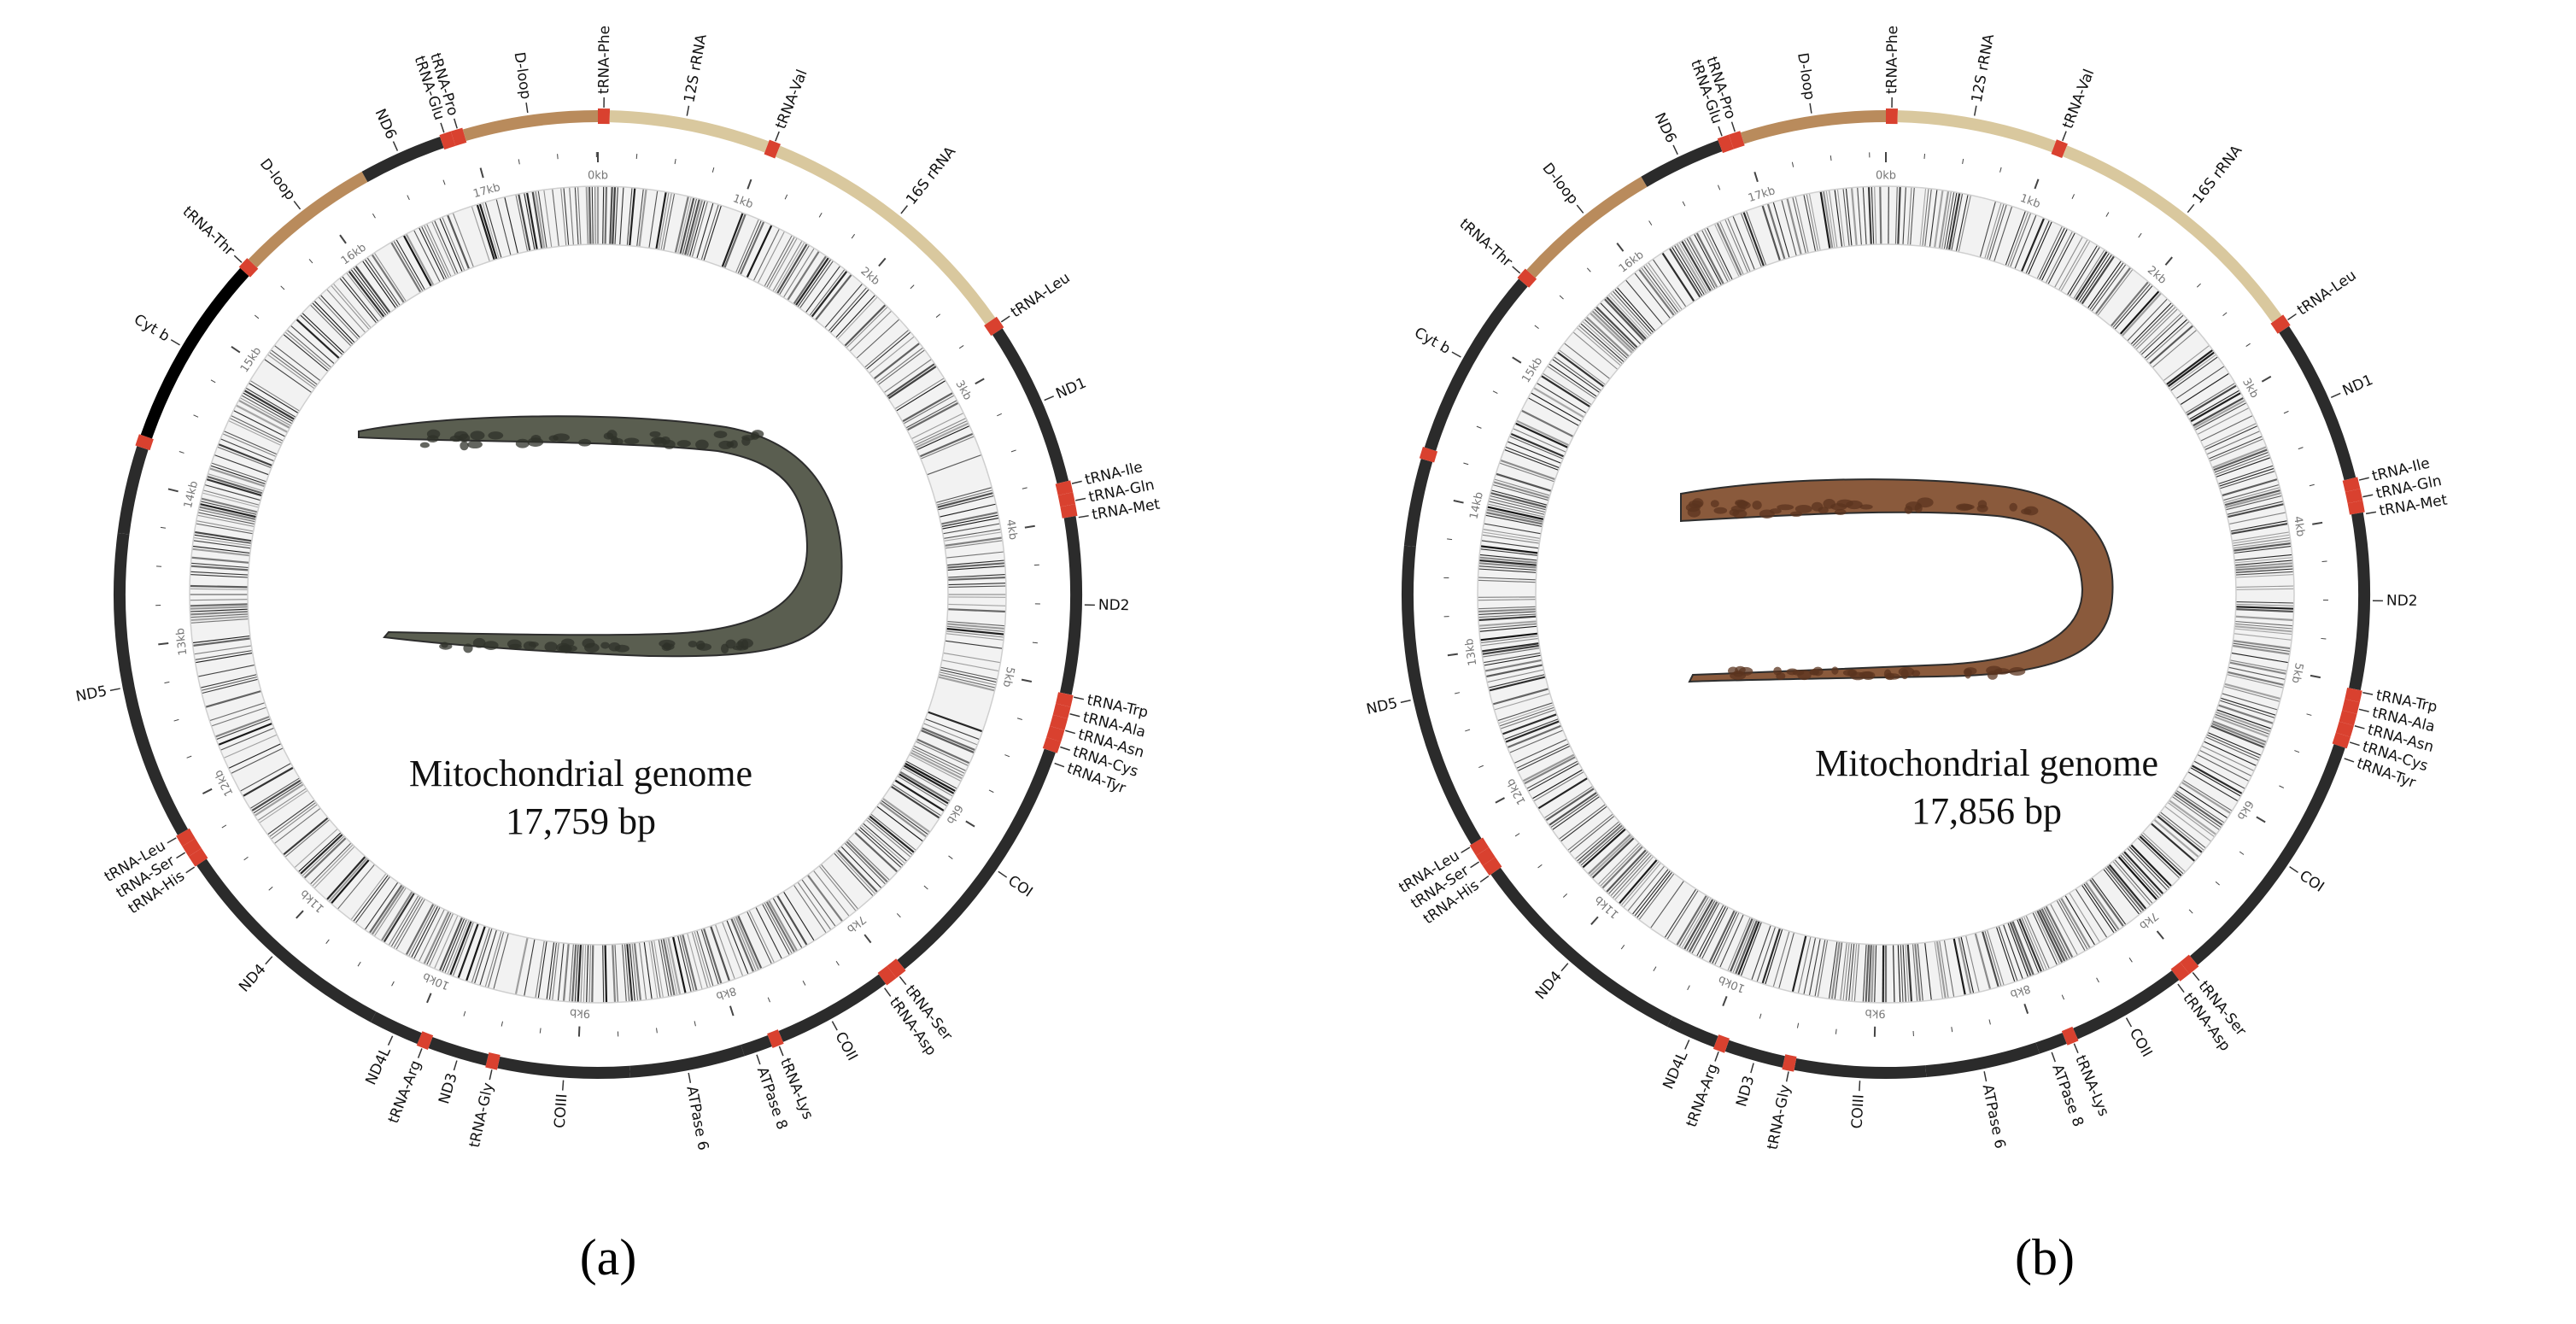 Image resolution: width=2576 pixels, height=1324 pixels. I want to click on feature-trna-val, so click(773, 149).